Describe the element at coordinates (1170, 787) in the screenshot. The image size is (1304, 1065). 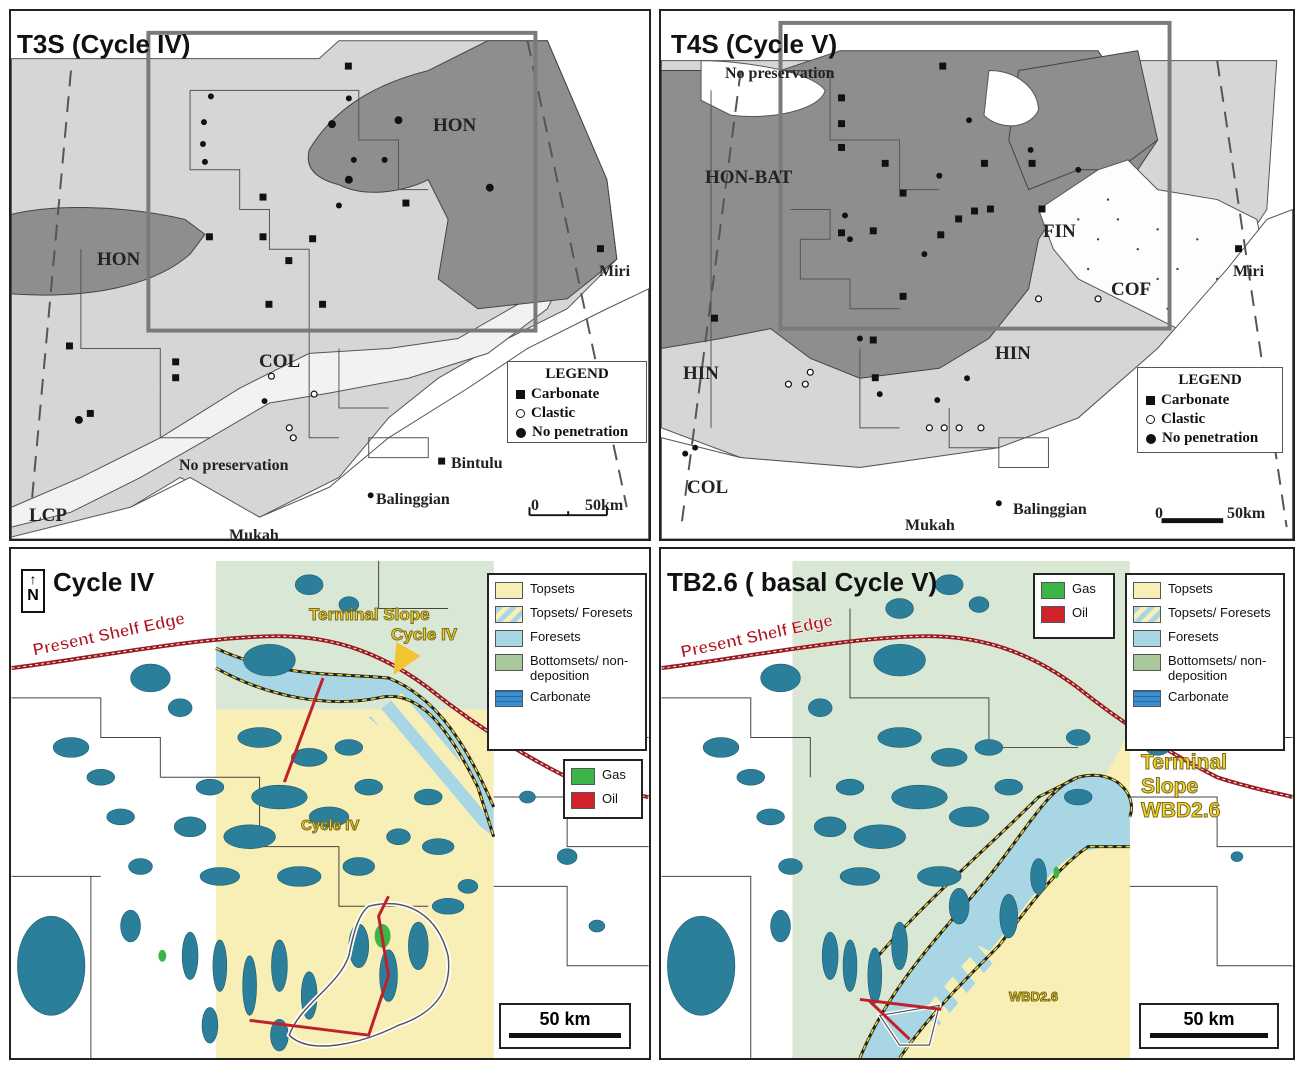
I see `terminal-slope-line-2: Slope` at that location.